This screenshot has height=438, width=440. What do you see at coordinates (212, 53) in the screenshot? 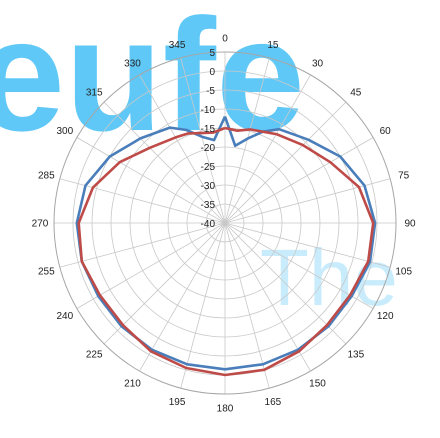
I see `r-tick-label: 5` at bounding box center [212, 53].